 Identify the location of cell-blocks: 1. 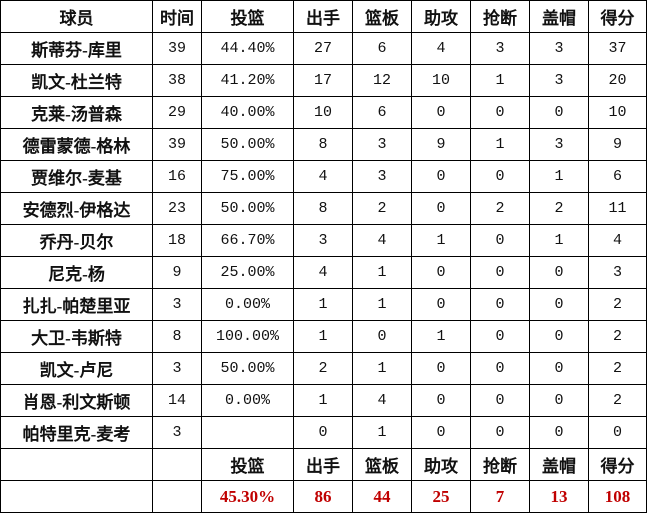
(559, 240).